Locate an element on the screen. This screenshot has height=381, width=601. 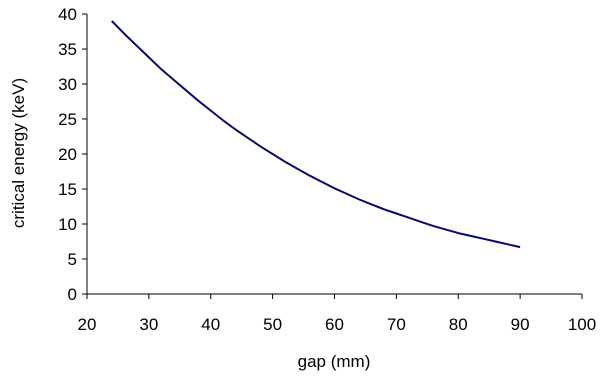
y-tick-label: 0 is located at coordinates (72, 294).